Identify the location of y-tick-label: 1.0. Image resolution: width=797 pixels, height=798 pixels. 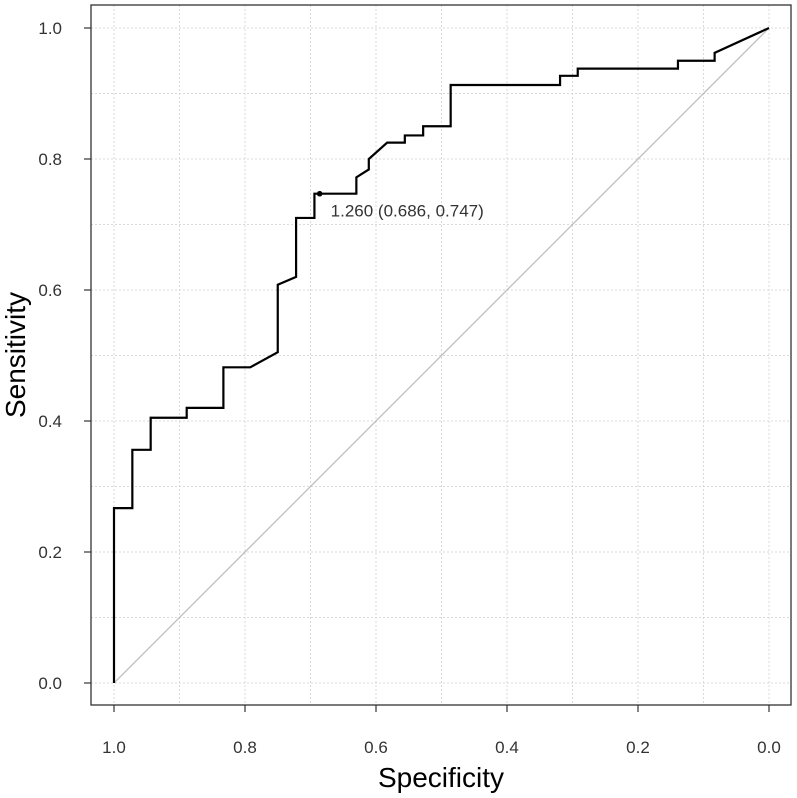
(50, 28).